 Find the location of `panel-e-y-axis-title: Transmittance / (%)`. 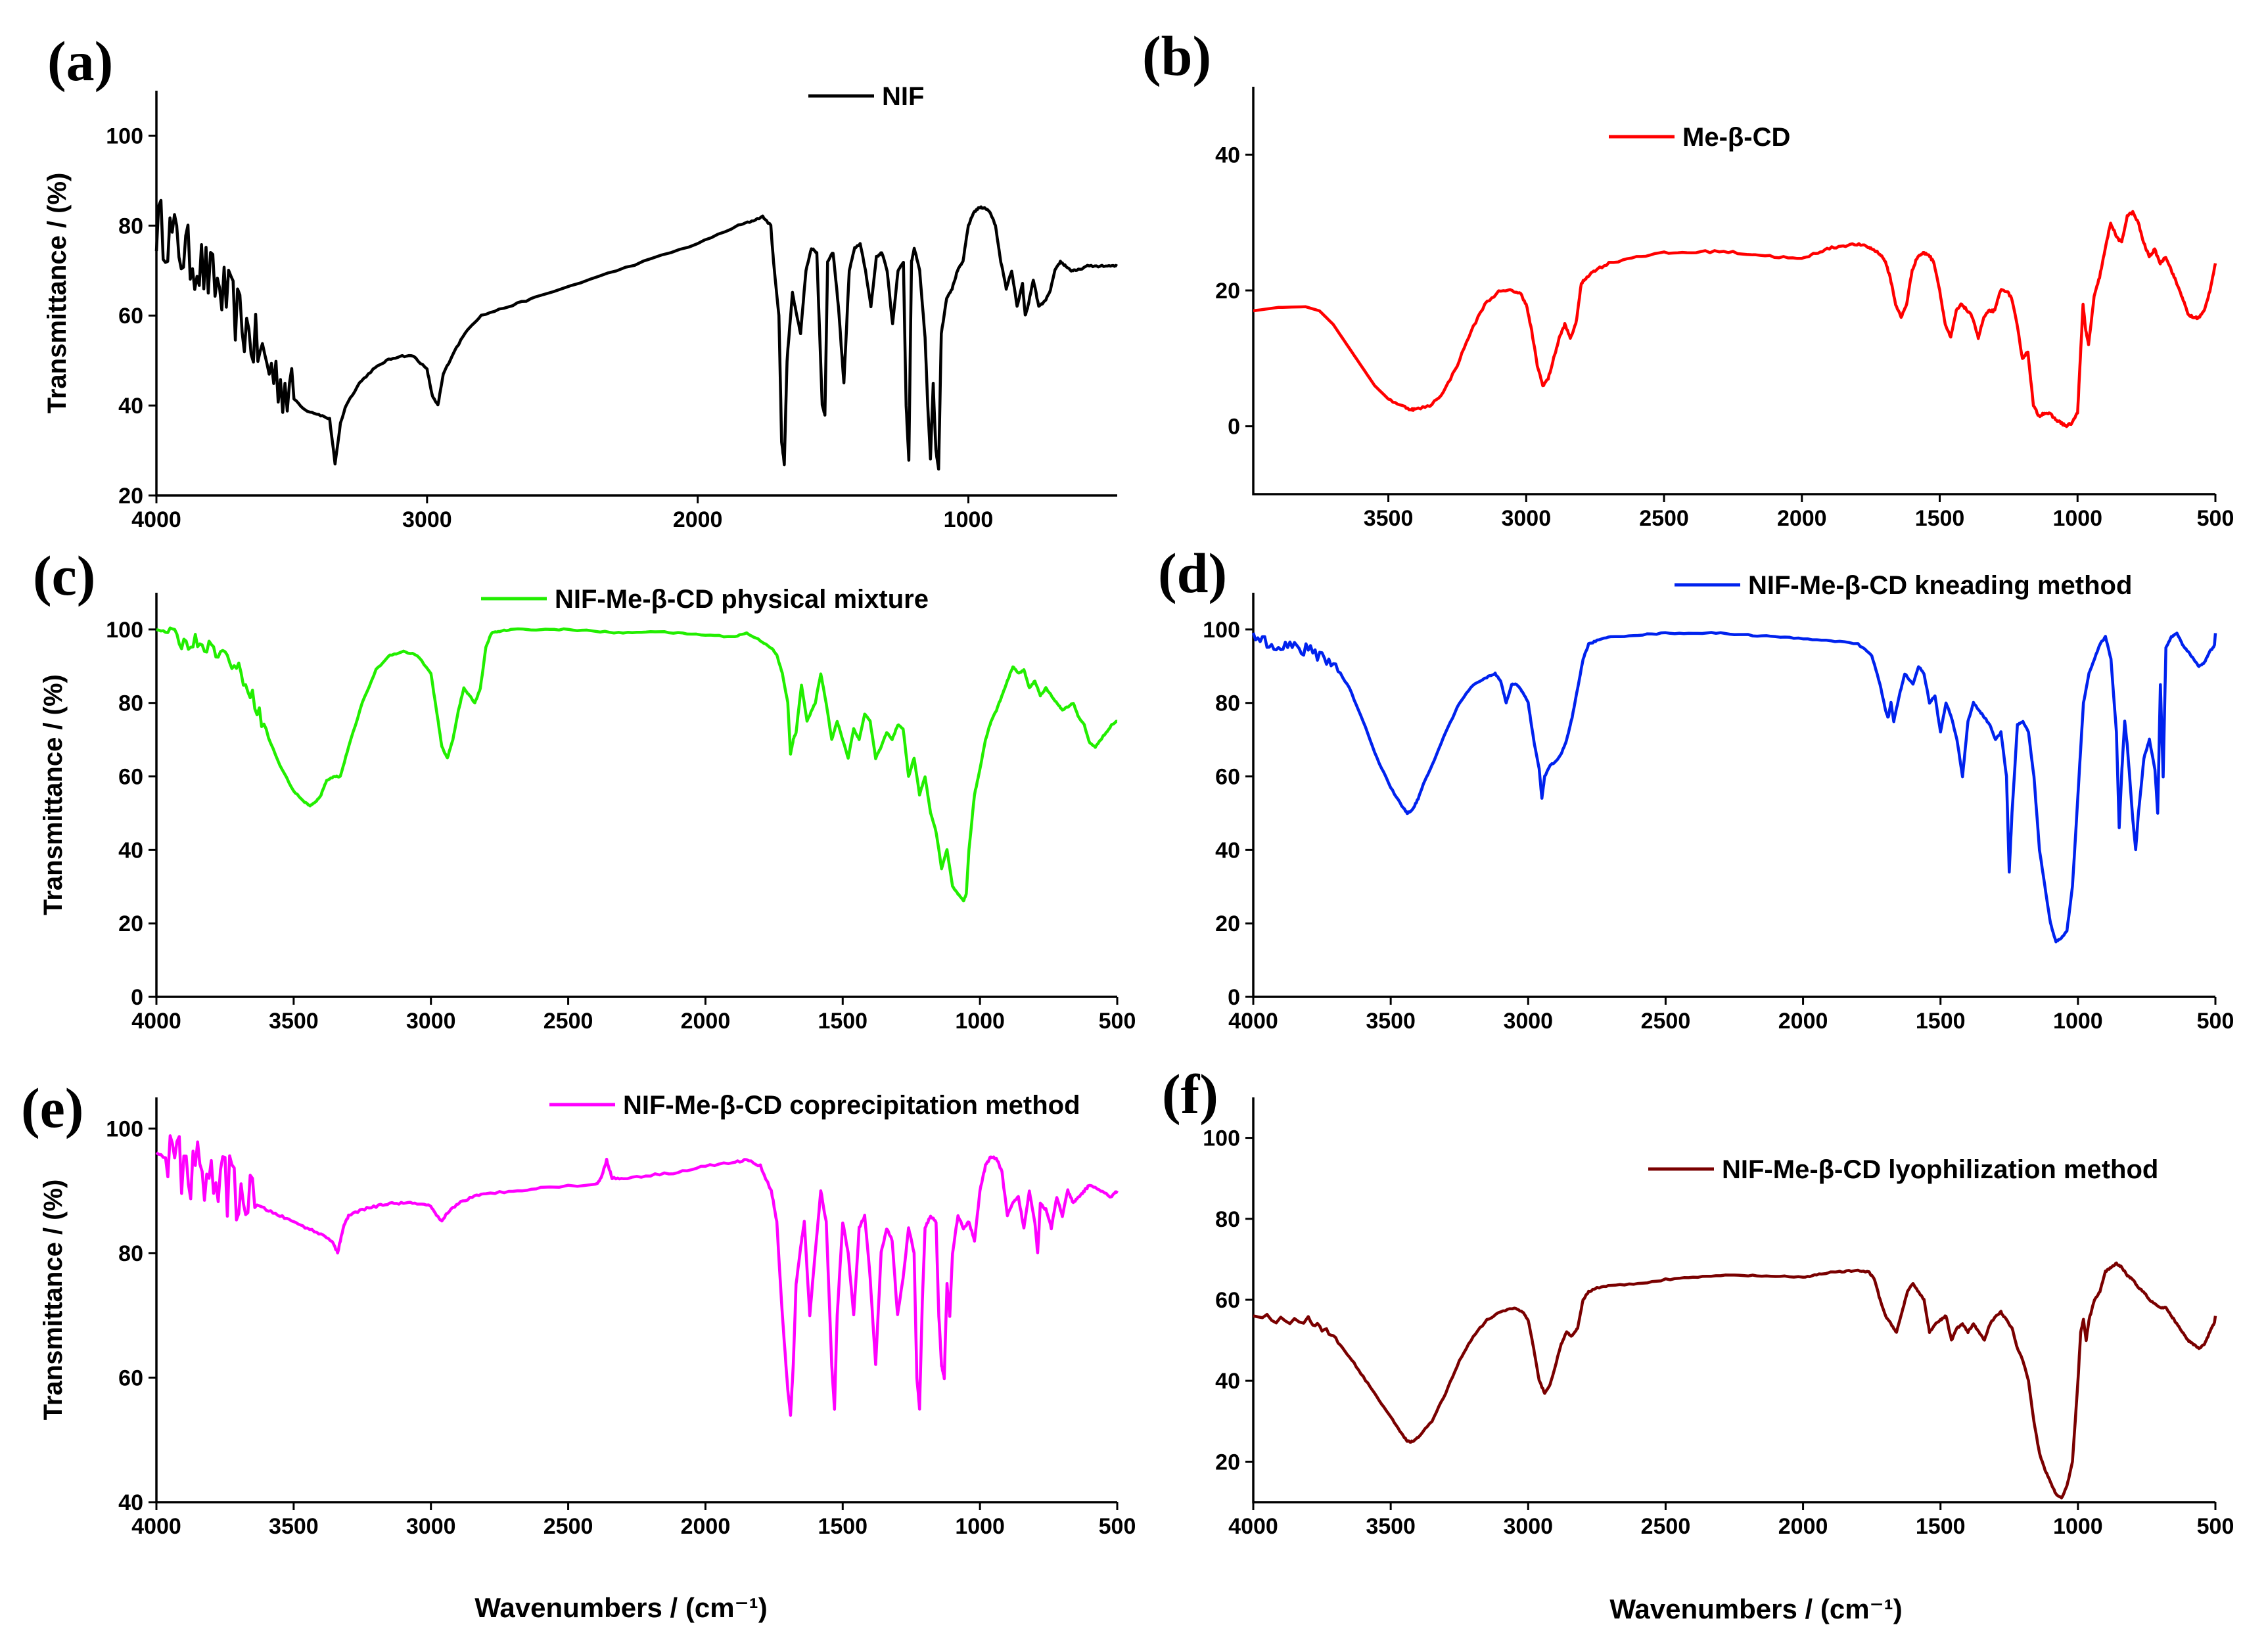

panel-e-y-axis-title: Transmittance / (%) is located at coordinates (53, 1300).